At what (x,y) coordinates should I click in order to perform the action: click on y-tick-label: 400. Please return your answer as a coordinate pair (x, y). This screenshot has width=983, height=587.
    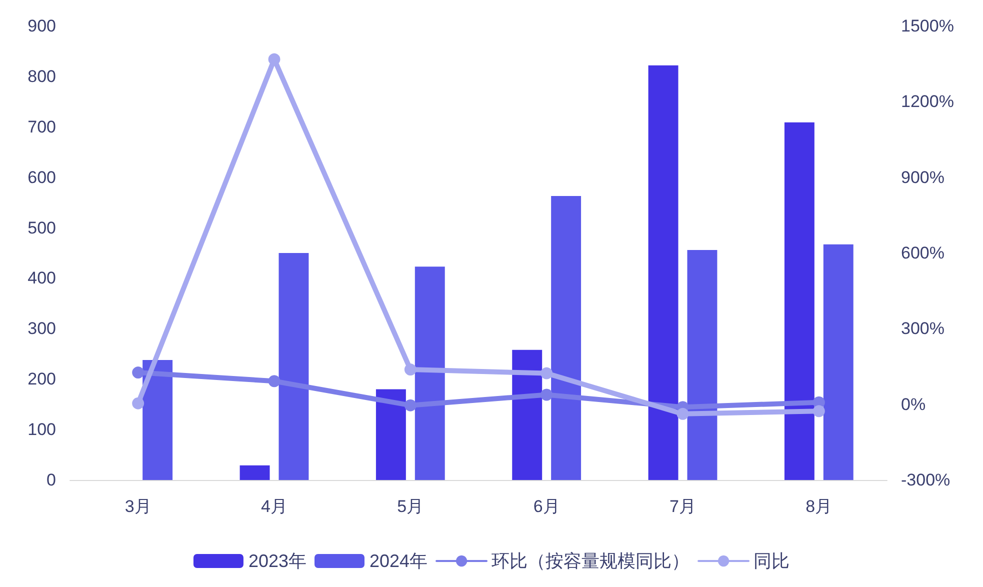
    Looking at the image, I should click on (42, 278).